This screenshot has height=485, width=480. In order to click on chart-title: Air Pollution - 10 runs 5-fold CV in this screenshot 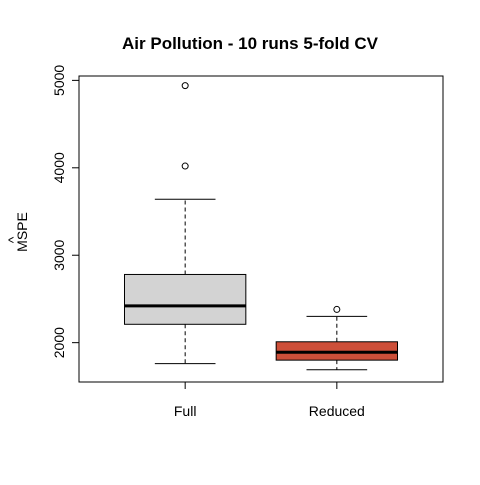, I will do `click(250, 43)`.